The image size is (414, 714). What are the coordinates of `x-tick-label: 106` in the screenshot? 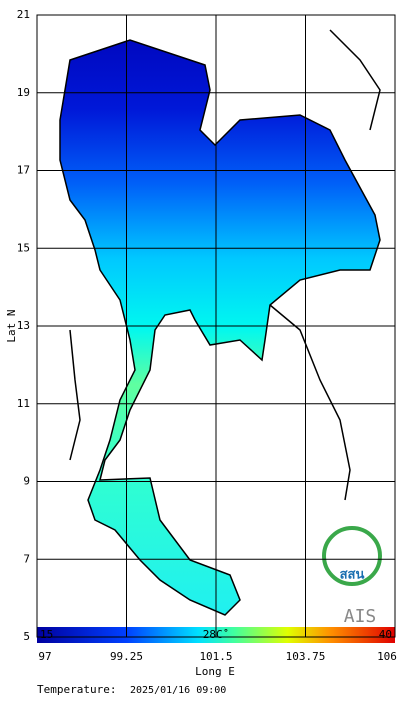 It's located at (387, 656).